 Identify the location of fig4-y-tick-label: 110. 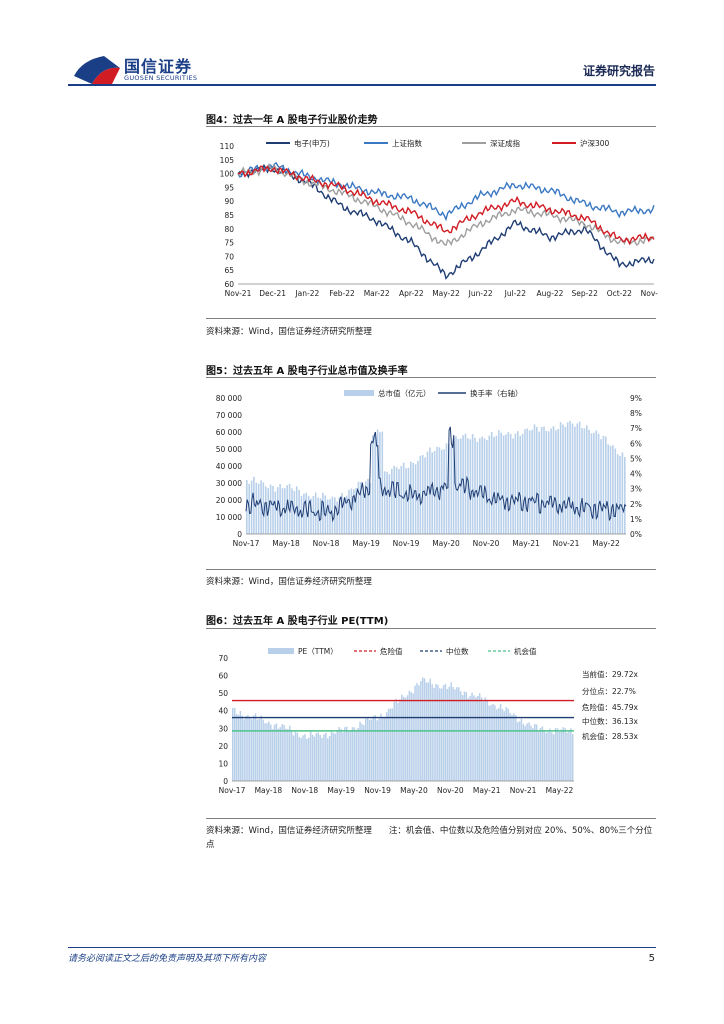
(227, 146).